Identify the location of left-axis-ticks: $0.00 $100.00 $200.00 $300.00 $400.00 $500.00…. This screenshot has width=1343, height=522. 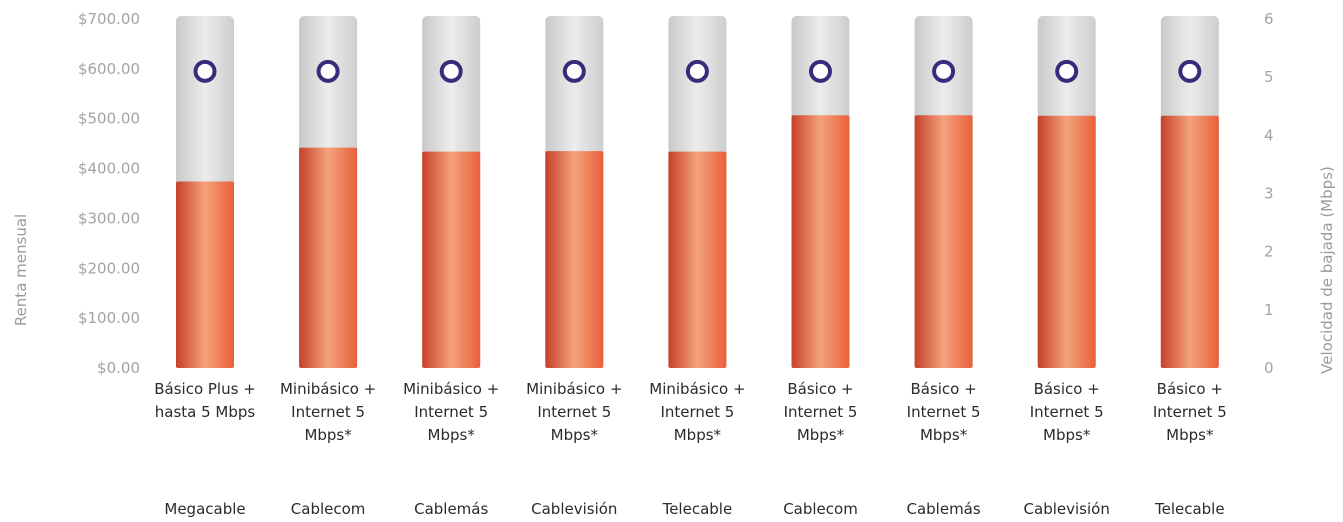
(109, 193).